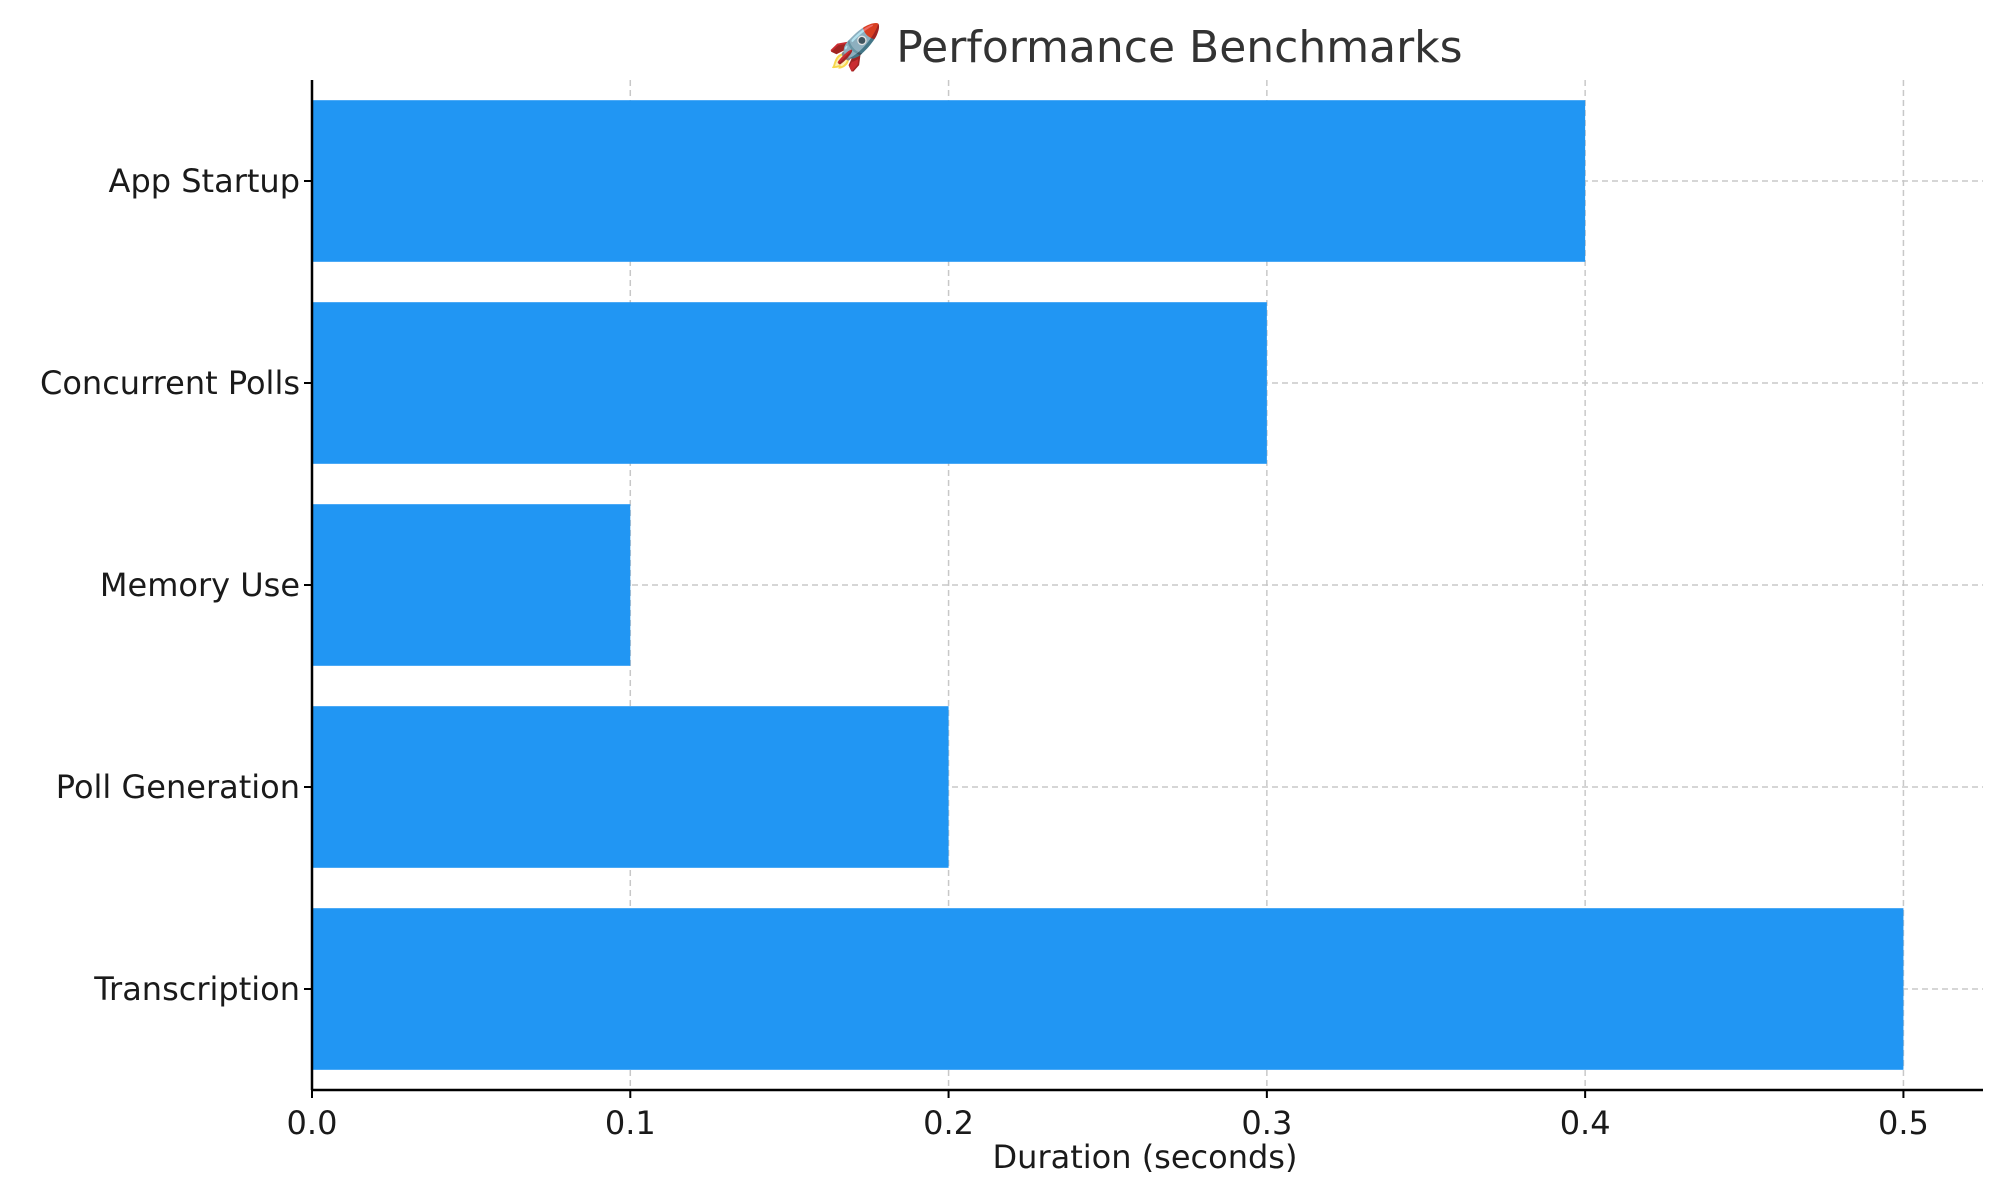 The height and width of the screenshot is (1200, 2000). I want to click on x-tick-label: 0.1, so click(630, 1123).